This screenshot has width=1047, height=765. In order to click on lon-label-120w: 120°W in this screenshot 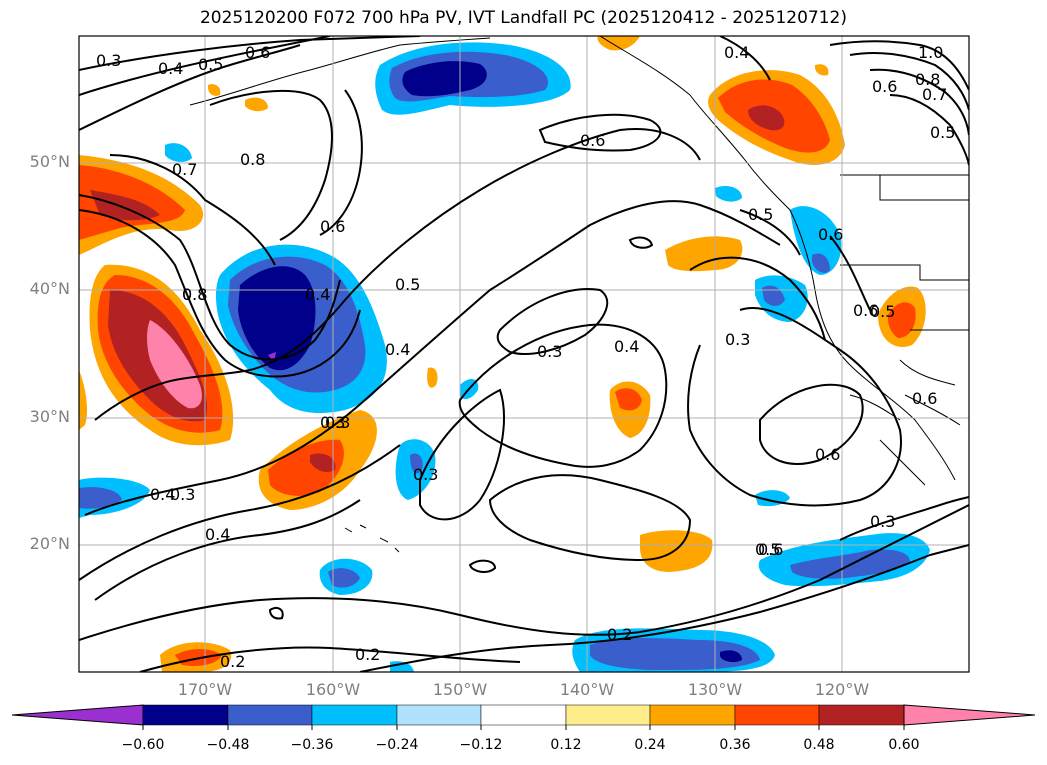, I will do `click(842, 689)`.